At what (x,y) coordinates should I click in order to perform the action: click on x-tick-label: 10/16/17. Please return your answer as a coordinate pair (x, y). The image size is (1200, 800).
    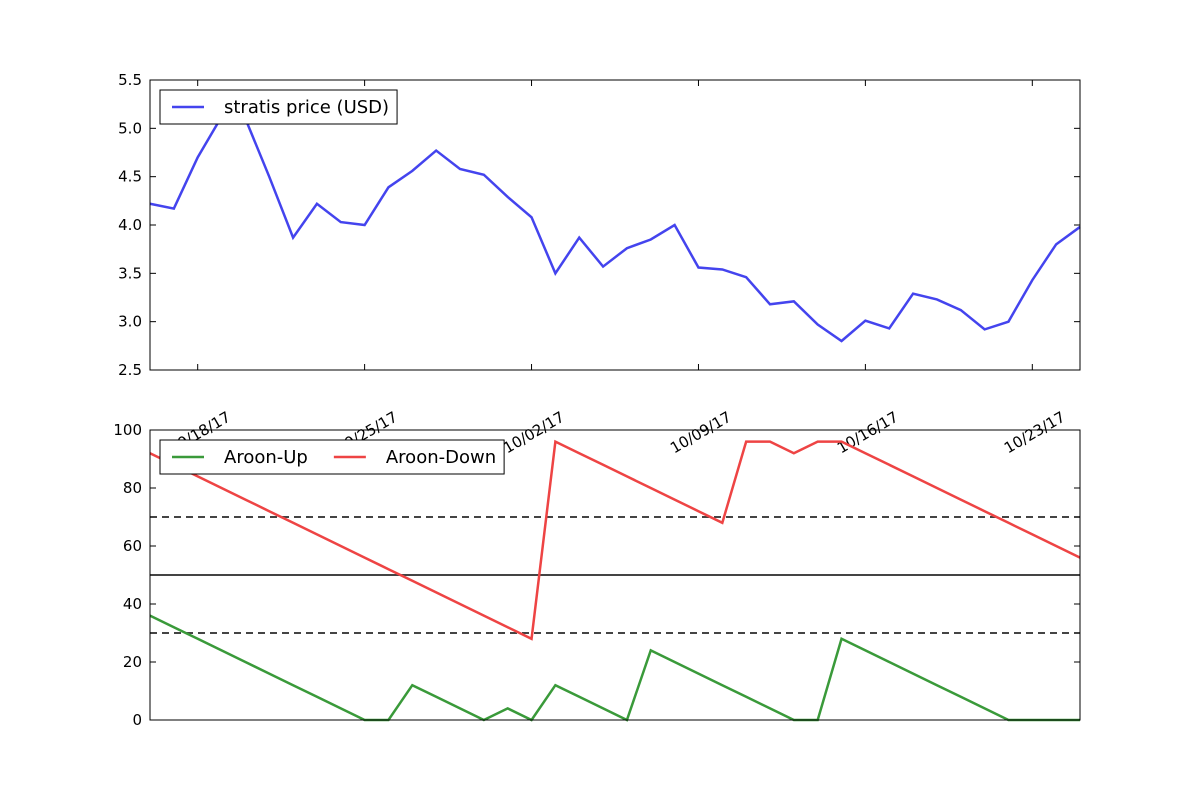
    Looking at the image, I should click on (867, 432).